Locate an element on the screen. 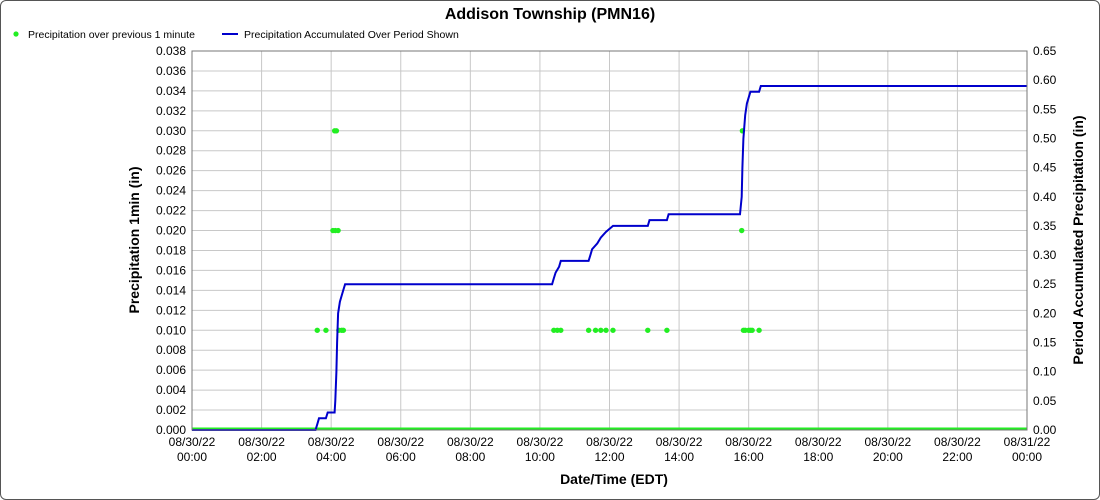  y-left-tick-label: 0.020 is located at coordinates (171, 231).